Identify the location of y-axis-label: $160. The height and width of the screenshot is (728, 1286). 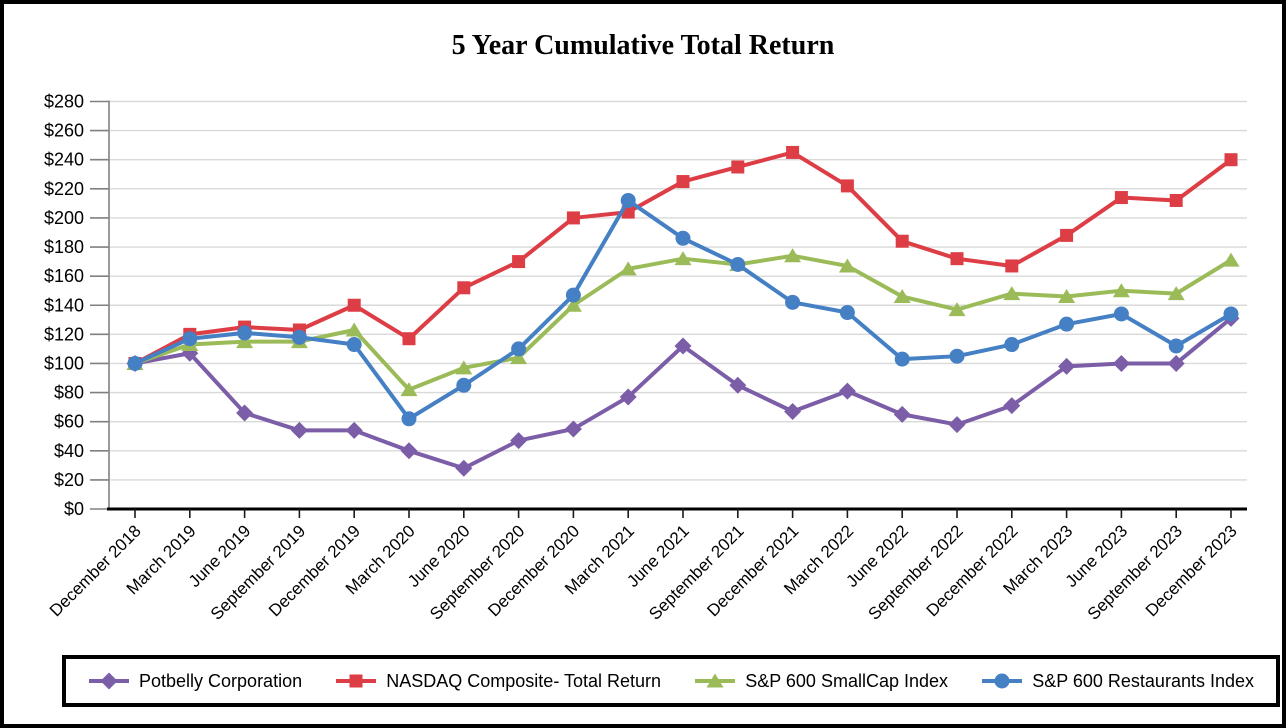
(64, 276).